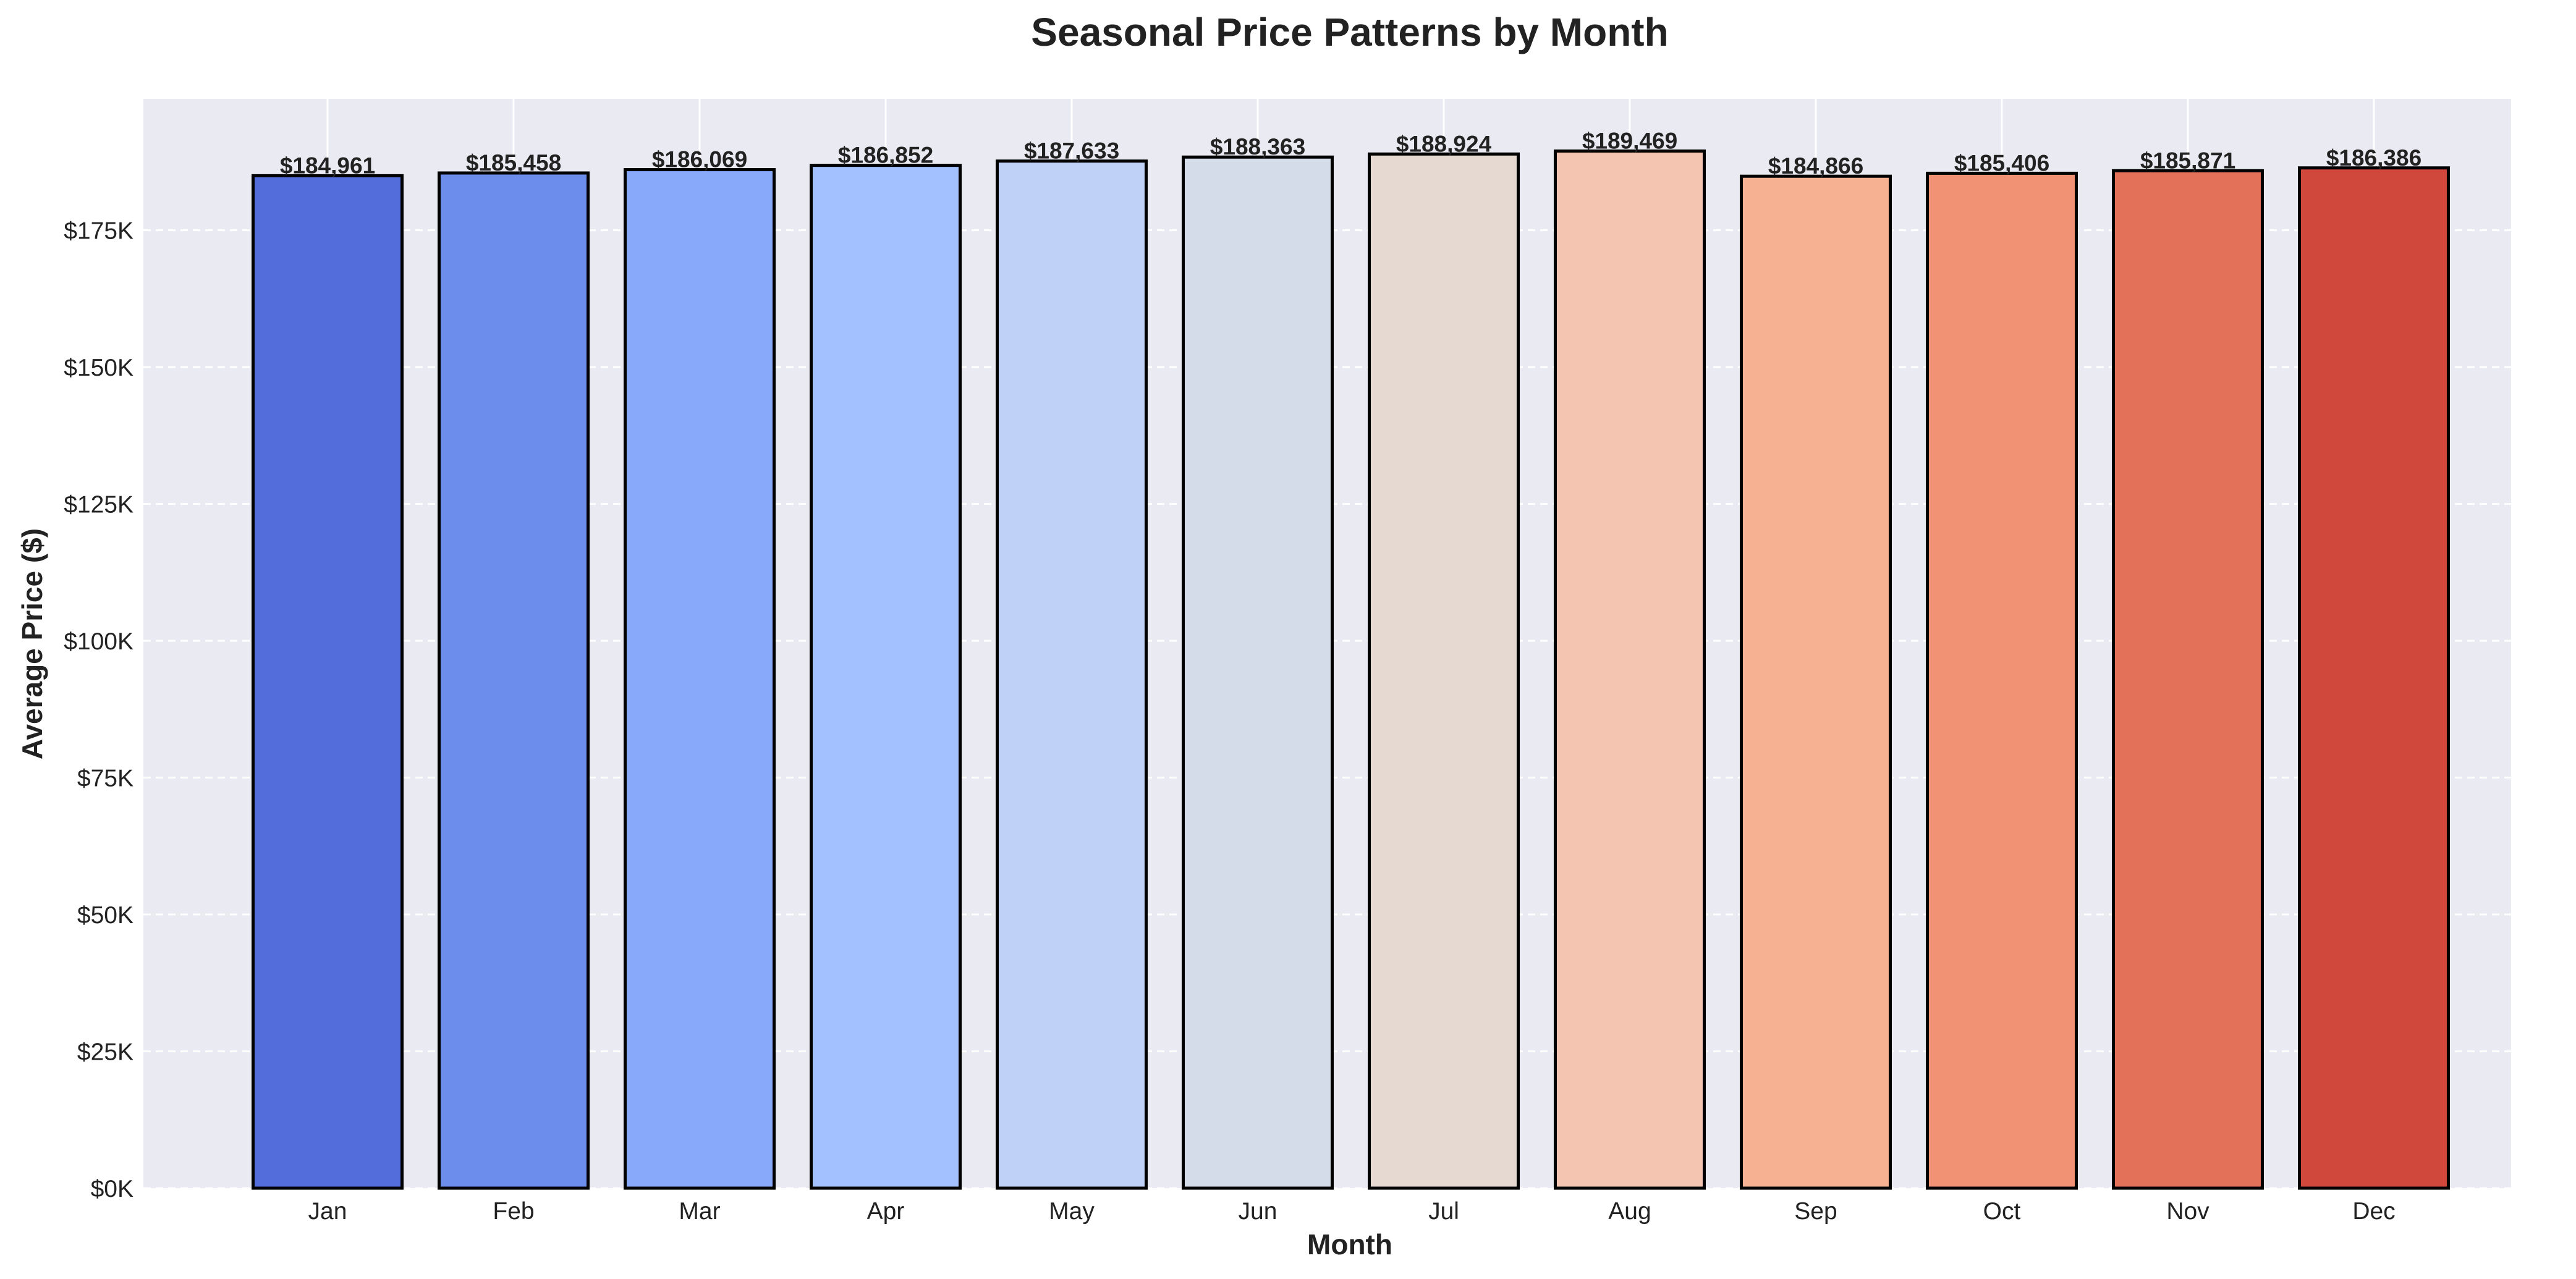 This screenshot has height=1279, width=2576. Describe the element at coordinates (105, 915) in the screenshot. I see `y-tick-label: $50K` at that location.